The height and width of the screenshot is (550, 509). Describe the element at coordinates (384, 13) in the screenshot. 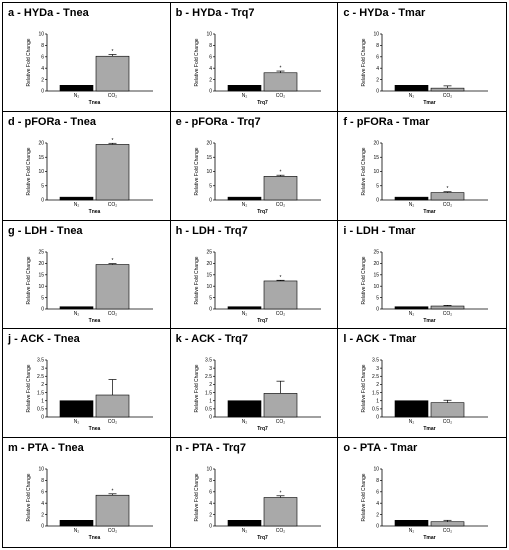

I see `chart-title: c - HYDa - Tmar` at that location.